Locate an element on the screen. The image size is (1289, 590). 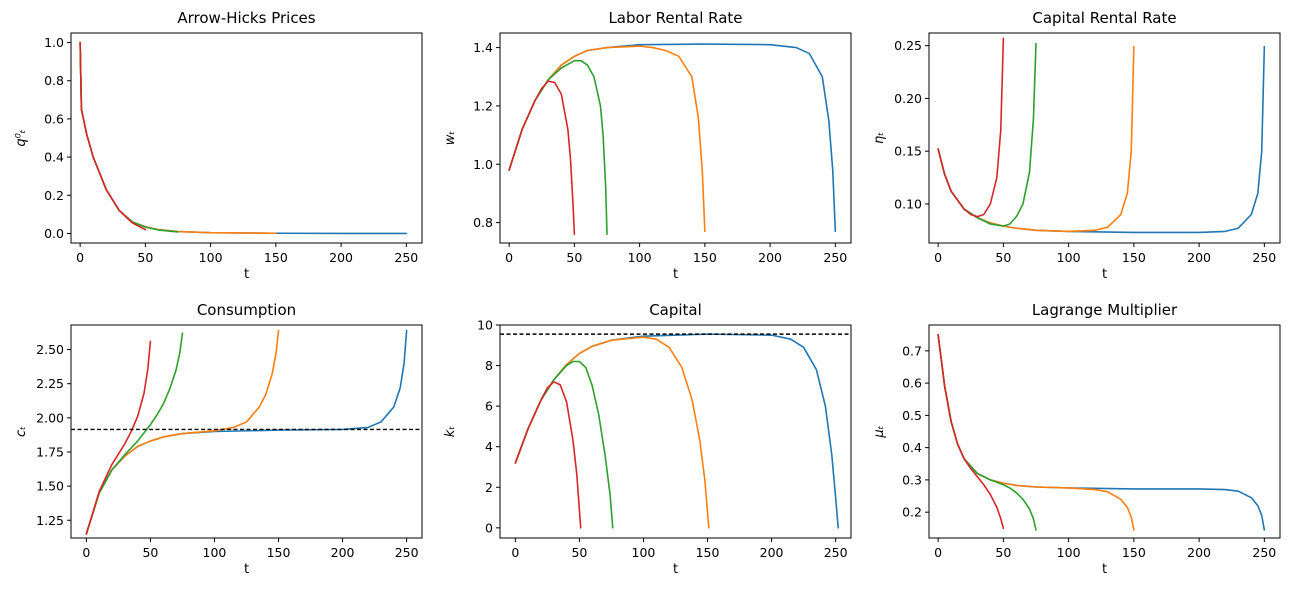
y-axis-label: kₜ is located at coordinates (450, 432).